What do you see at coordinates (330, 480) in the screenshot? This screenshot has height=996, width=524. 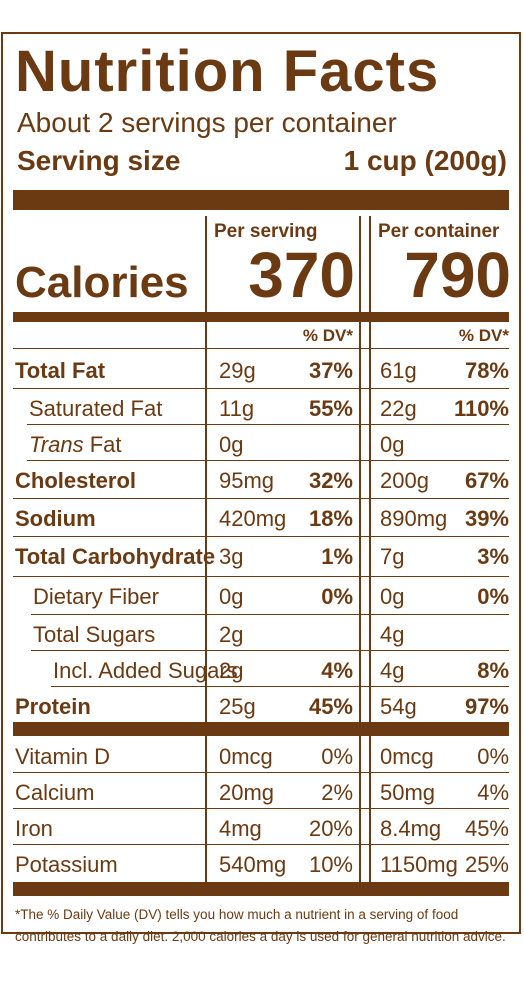 I see `serving-dv: 32%` at bounding box center [330, 480].